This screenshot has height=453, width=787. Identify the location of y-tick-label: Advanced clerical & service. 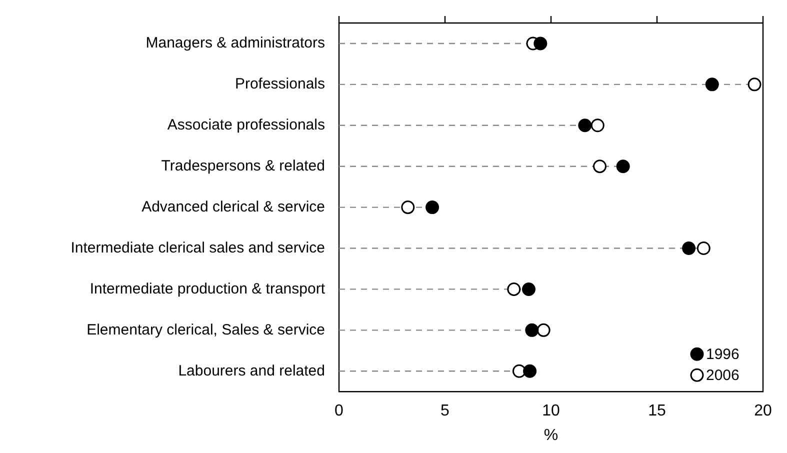
(233, 207).